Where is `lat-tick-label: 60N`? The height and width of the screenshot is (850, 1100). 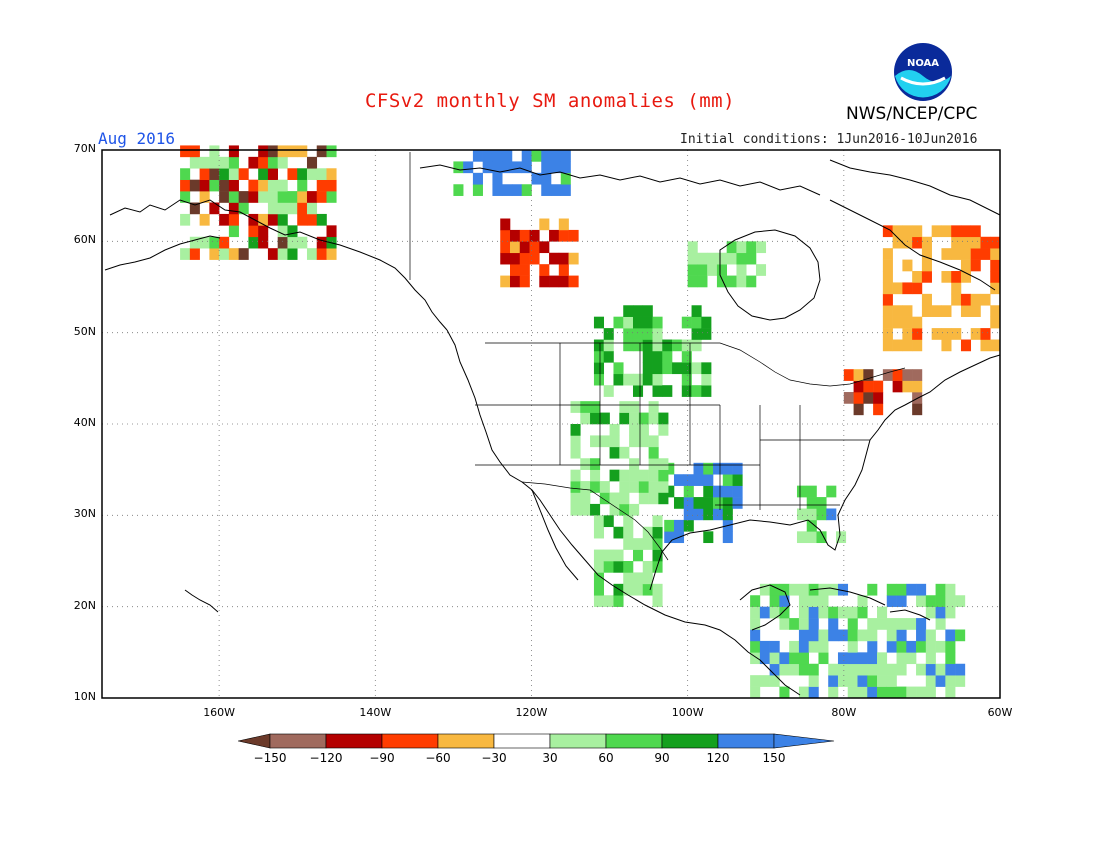
lat-tick-label: 60N is located at coordinates (84, 240).